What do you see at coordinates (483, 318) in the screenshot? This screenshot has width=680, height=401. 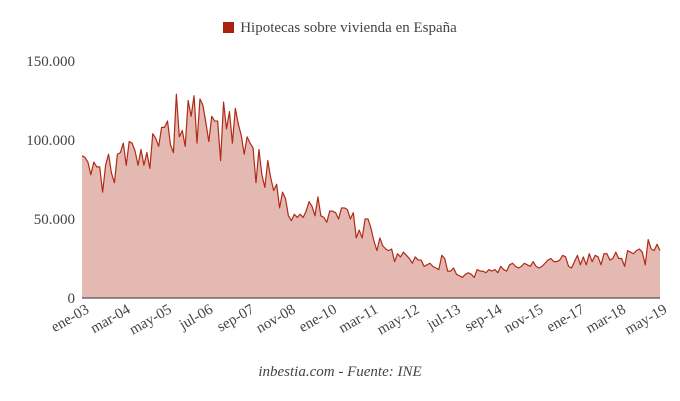 I see `x-tick-label: sep-14` at bounding box center [483, 318].